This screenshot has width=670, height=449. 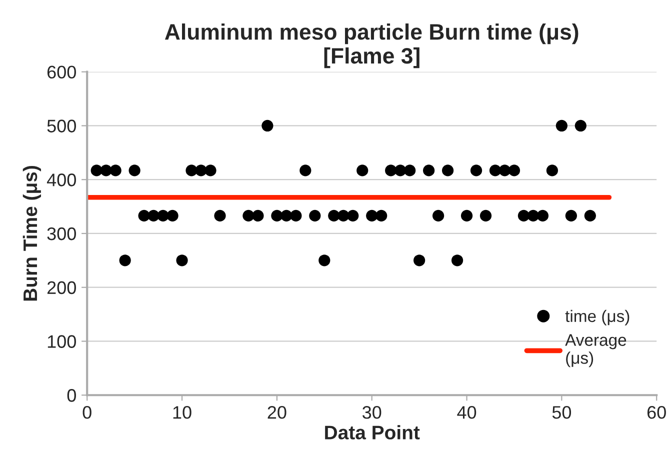 What do you see at coordinates (656, 412) in the screenshot?
I see `x-tick-label: 60` at bounding box center [656, 412].